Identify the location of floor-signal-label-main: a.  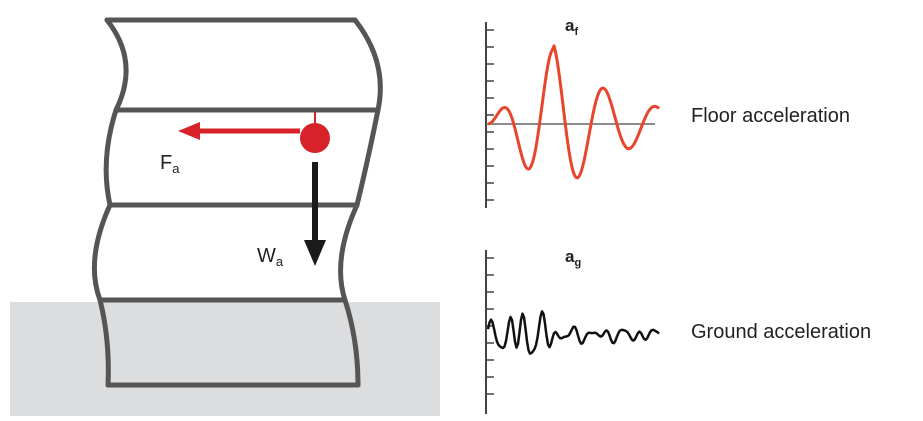
(570, 25).